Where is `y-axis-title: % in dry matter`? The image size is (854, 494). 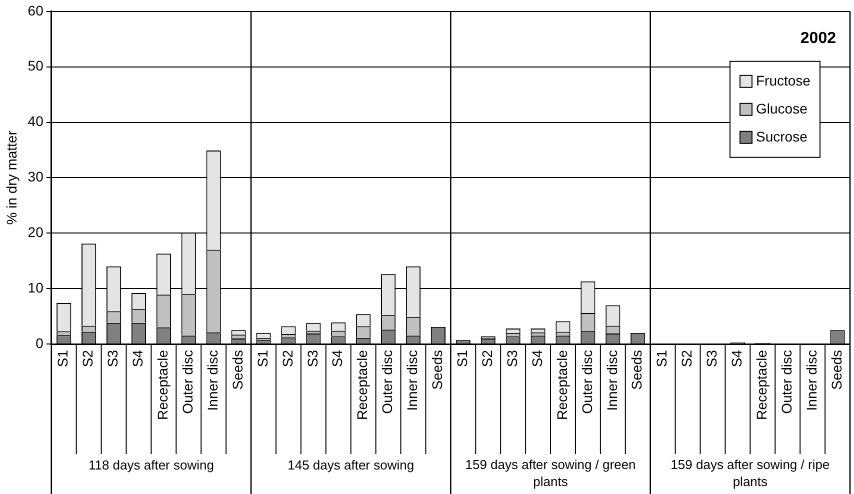
y-axis-title: % in dry matter is located at coordinates (11, 177).